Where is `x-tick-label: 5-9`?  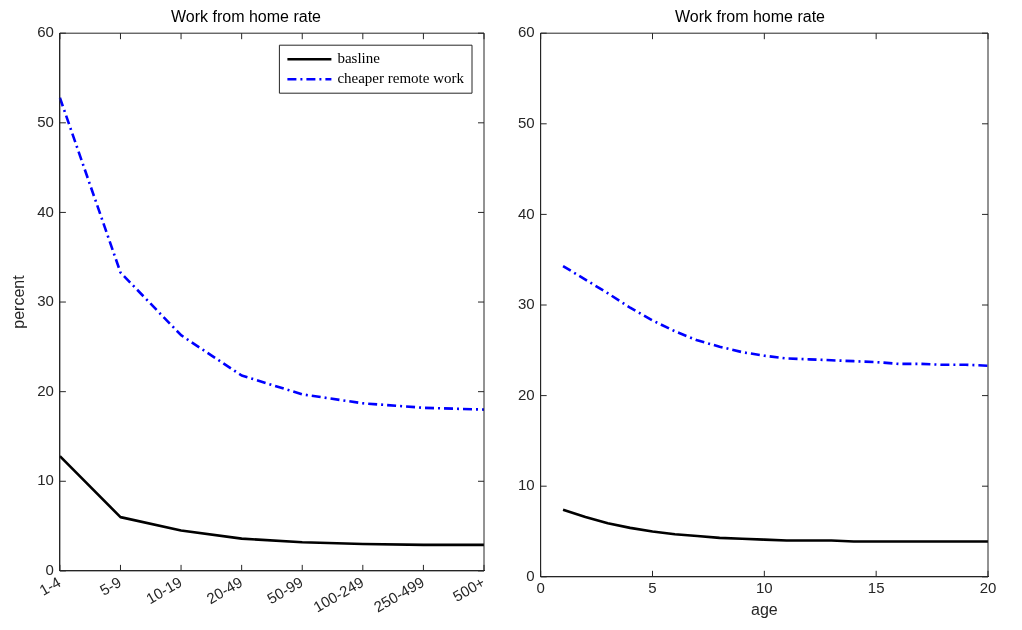
x-tick-label: 5-9 is located at coordinates (110, 586).